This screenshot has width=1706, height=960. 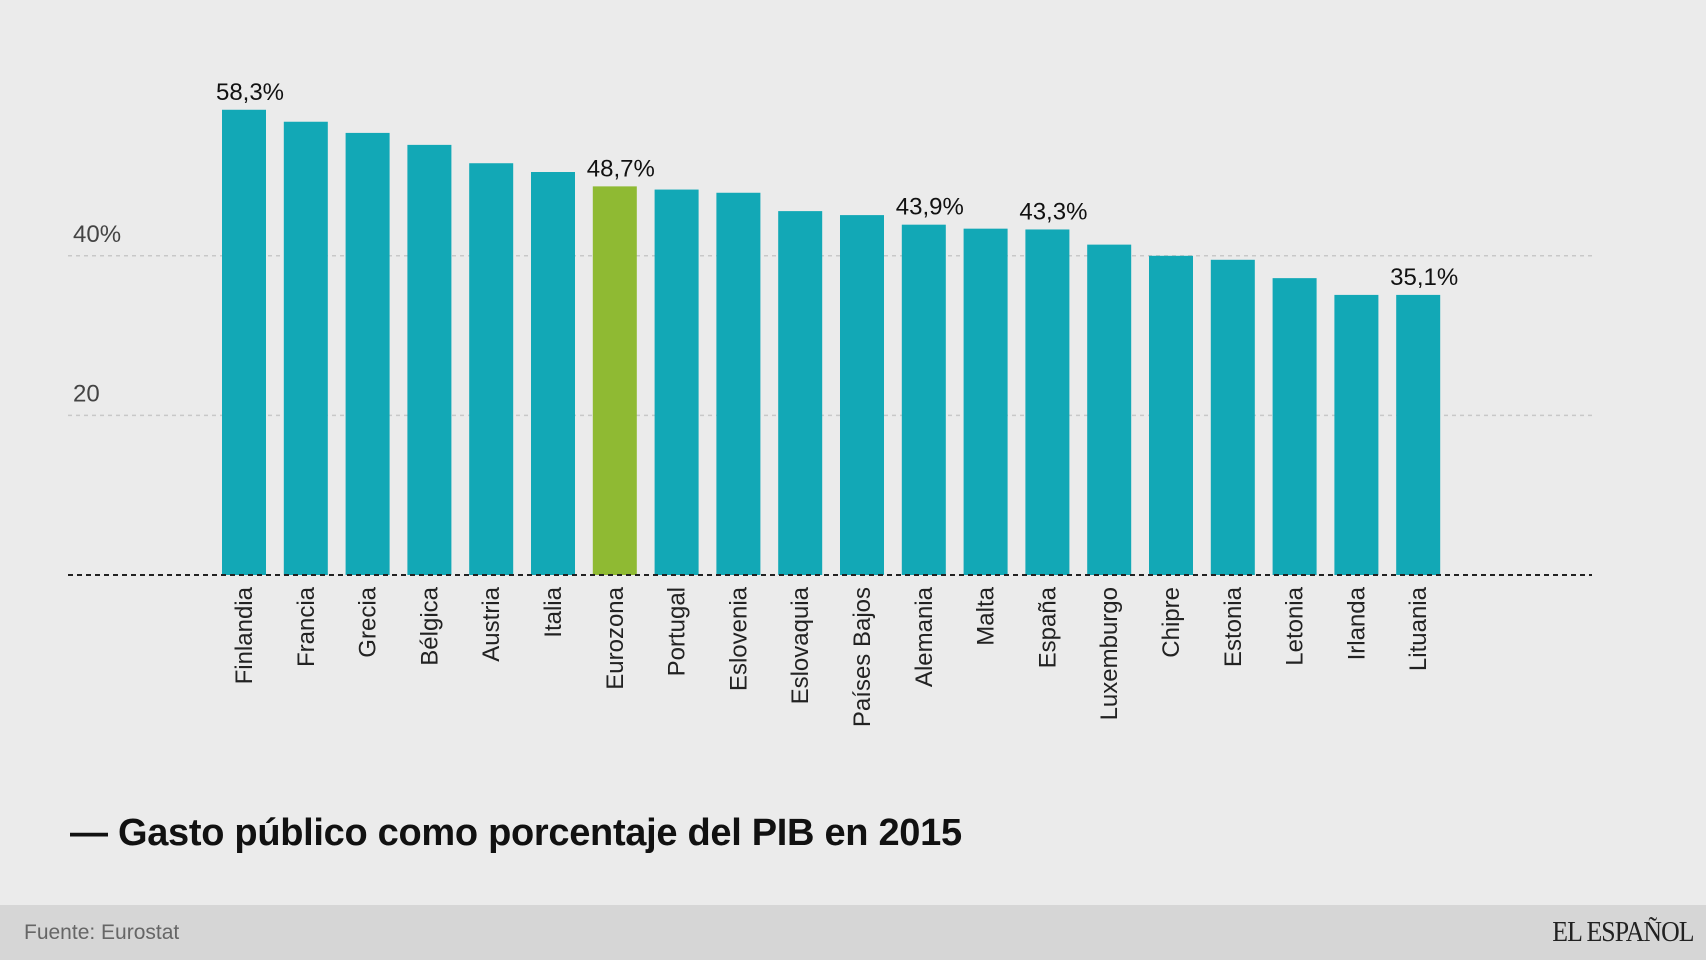 What do you see at coordinates (429, 625) in the screenshot?
I see `category-label: Bélgica` at bounding box center [429, 625].